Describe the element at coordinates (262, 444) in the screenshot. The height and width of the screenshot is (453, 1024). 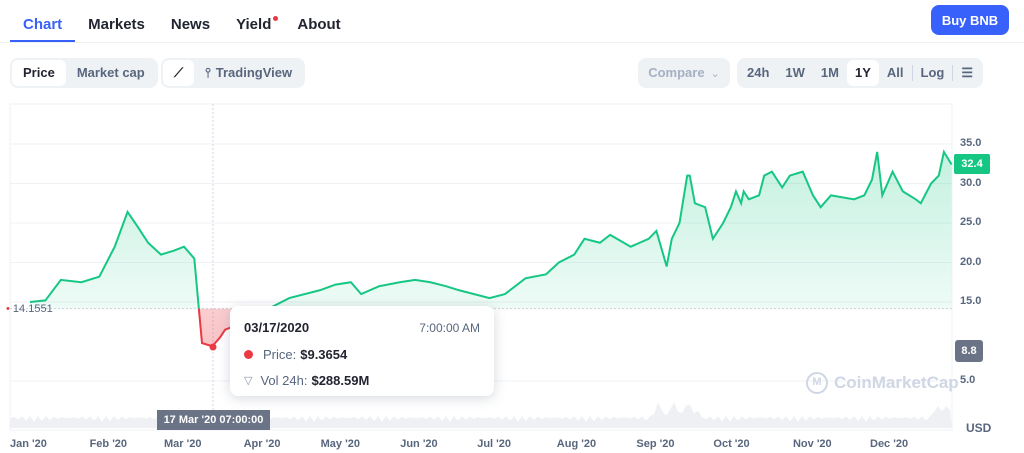
I see `x-tick-label: Apr '20` at that location.